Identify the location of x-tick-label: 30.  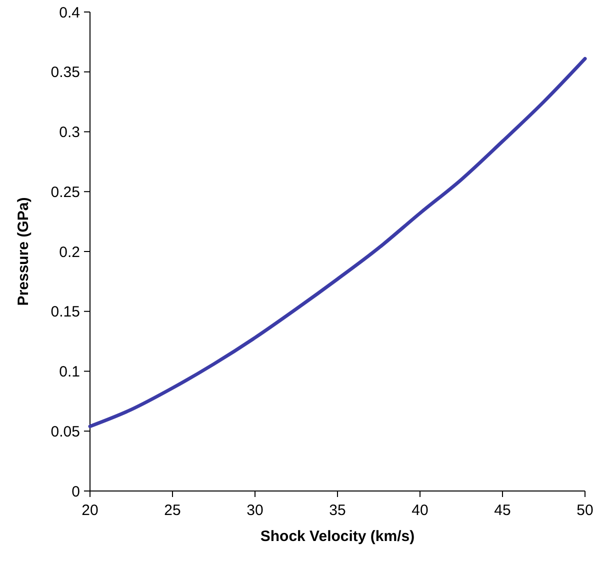
(255, 510).